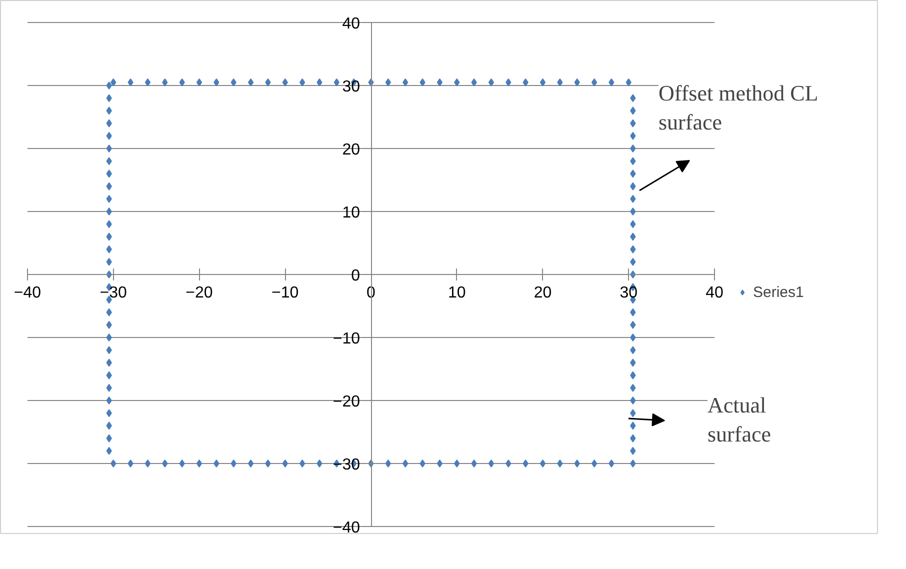 The width and height of the screenshot is (906, 569). Describe the element at coordinates (28, 293) in the screenshot. I see `x-tick-label: −40` at that location.